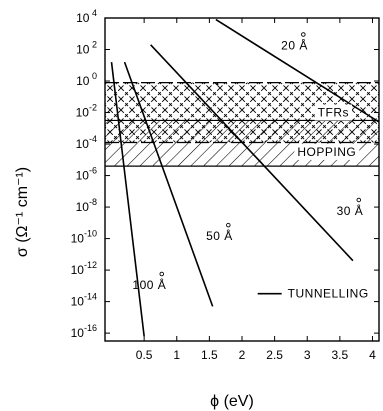  Describe the element at coordinates (209, 355) in the screenshot. I see `x-tick-label: 1.5` at that location.